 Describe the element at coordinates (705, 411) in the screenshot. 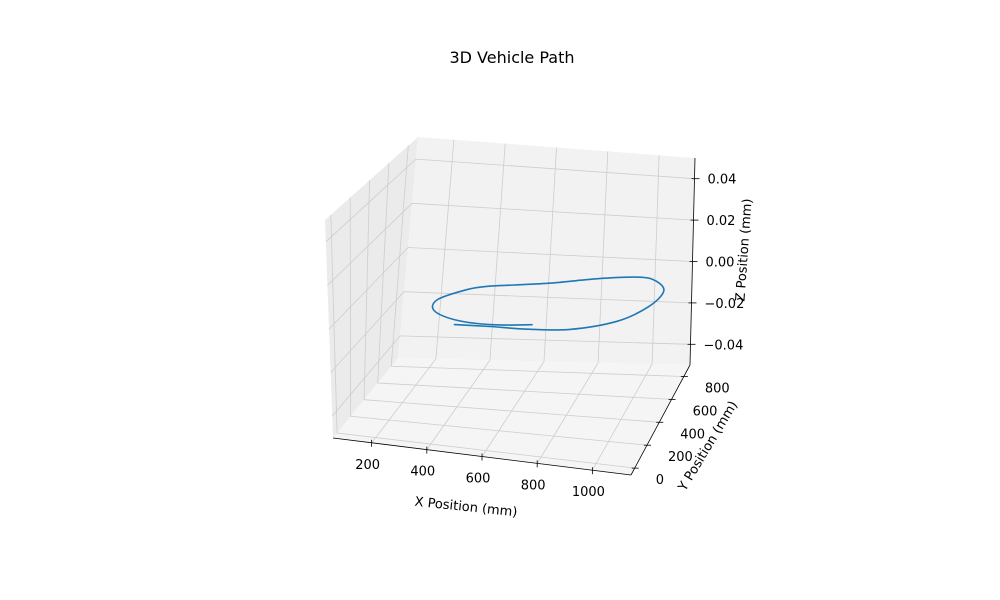

I see `y-tick-label: 600` at that location.